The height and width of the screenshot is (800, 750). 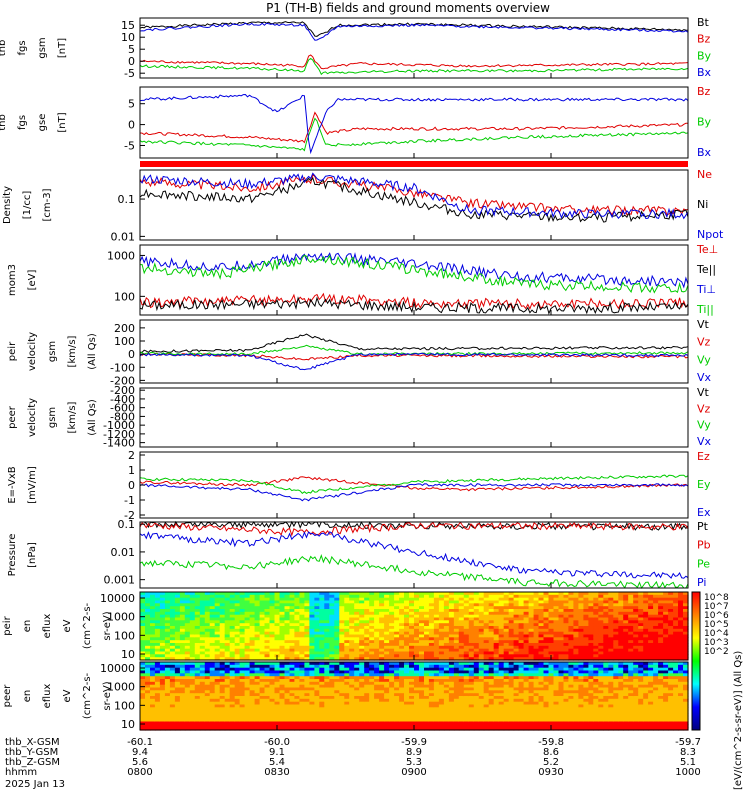 What do you see at coordinates (57, 625) in the screenshot?
I see `ylabel: thbpeirenefluxeV(cm^2-s-sr-eV)` at bounding box center [57, 625].